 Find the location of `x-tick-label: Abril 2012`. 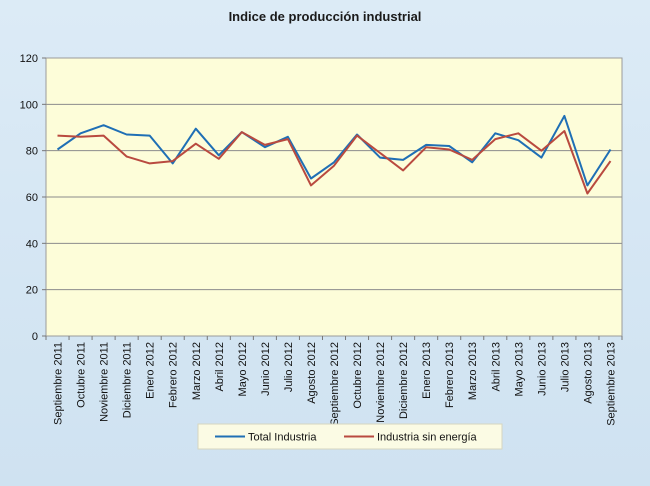

x-tick-label: Abril 2012 is located at coordinates (220, 367).